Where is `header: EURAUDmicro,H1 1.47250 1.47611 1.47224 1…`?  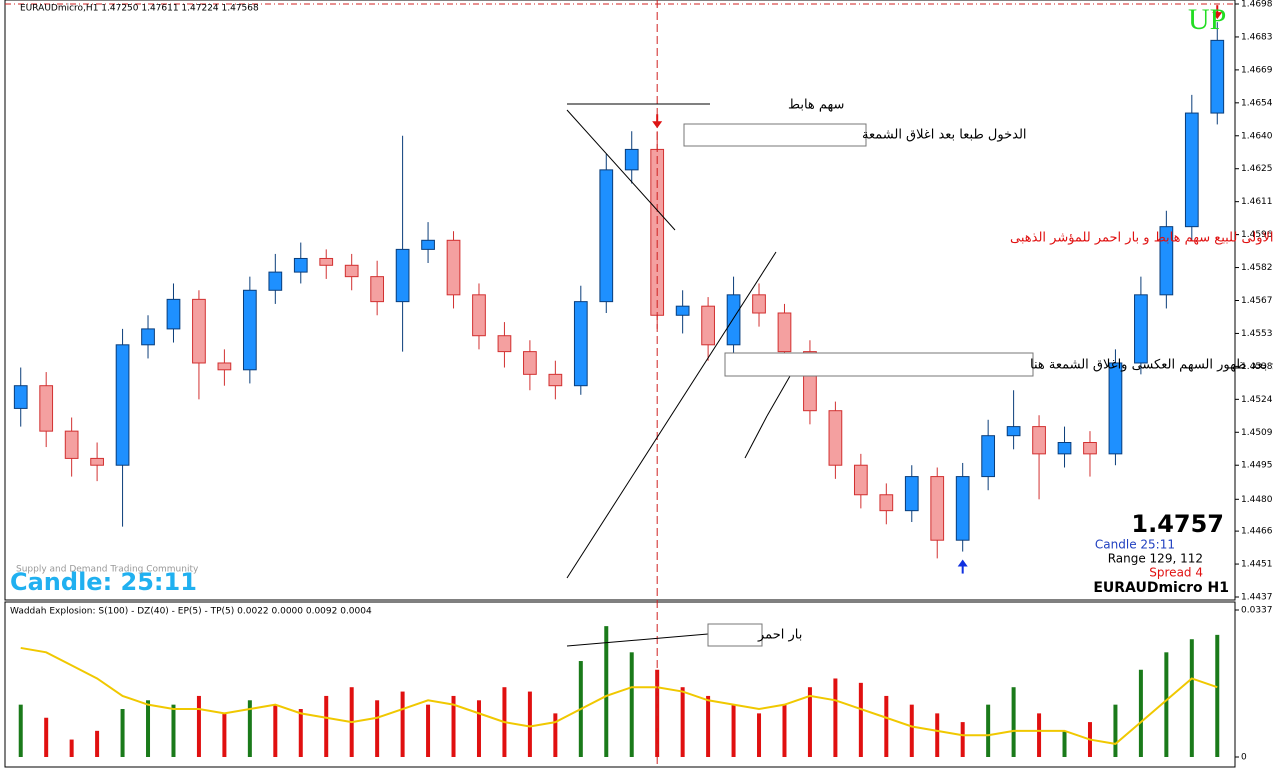
header: EURAUDmicro,H1 1.47250 1.47611 1.47224 1… is located at coordinates (139, 9).